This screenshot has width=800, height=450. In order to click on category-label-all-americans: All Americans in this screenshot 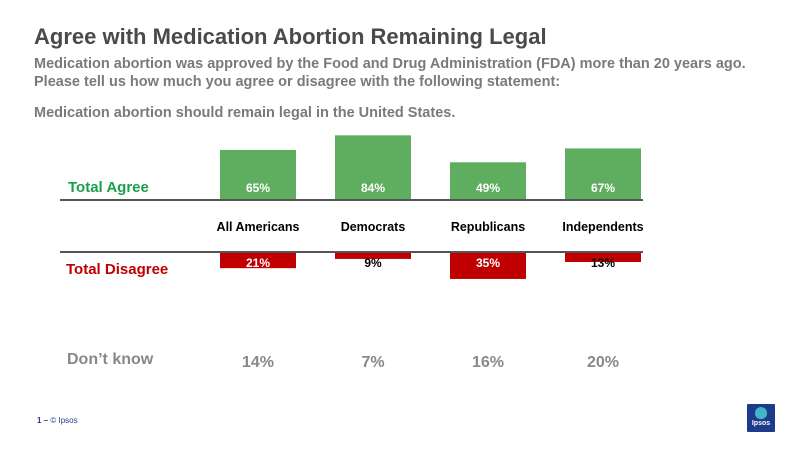, I will do `click(258, 227)`.